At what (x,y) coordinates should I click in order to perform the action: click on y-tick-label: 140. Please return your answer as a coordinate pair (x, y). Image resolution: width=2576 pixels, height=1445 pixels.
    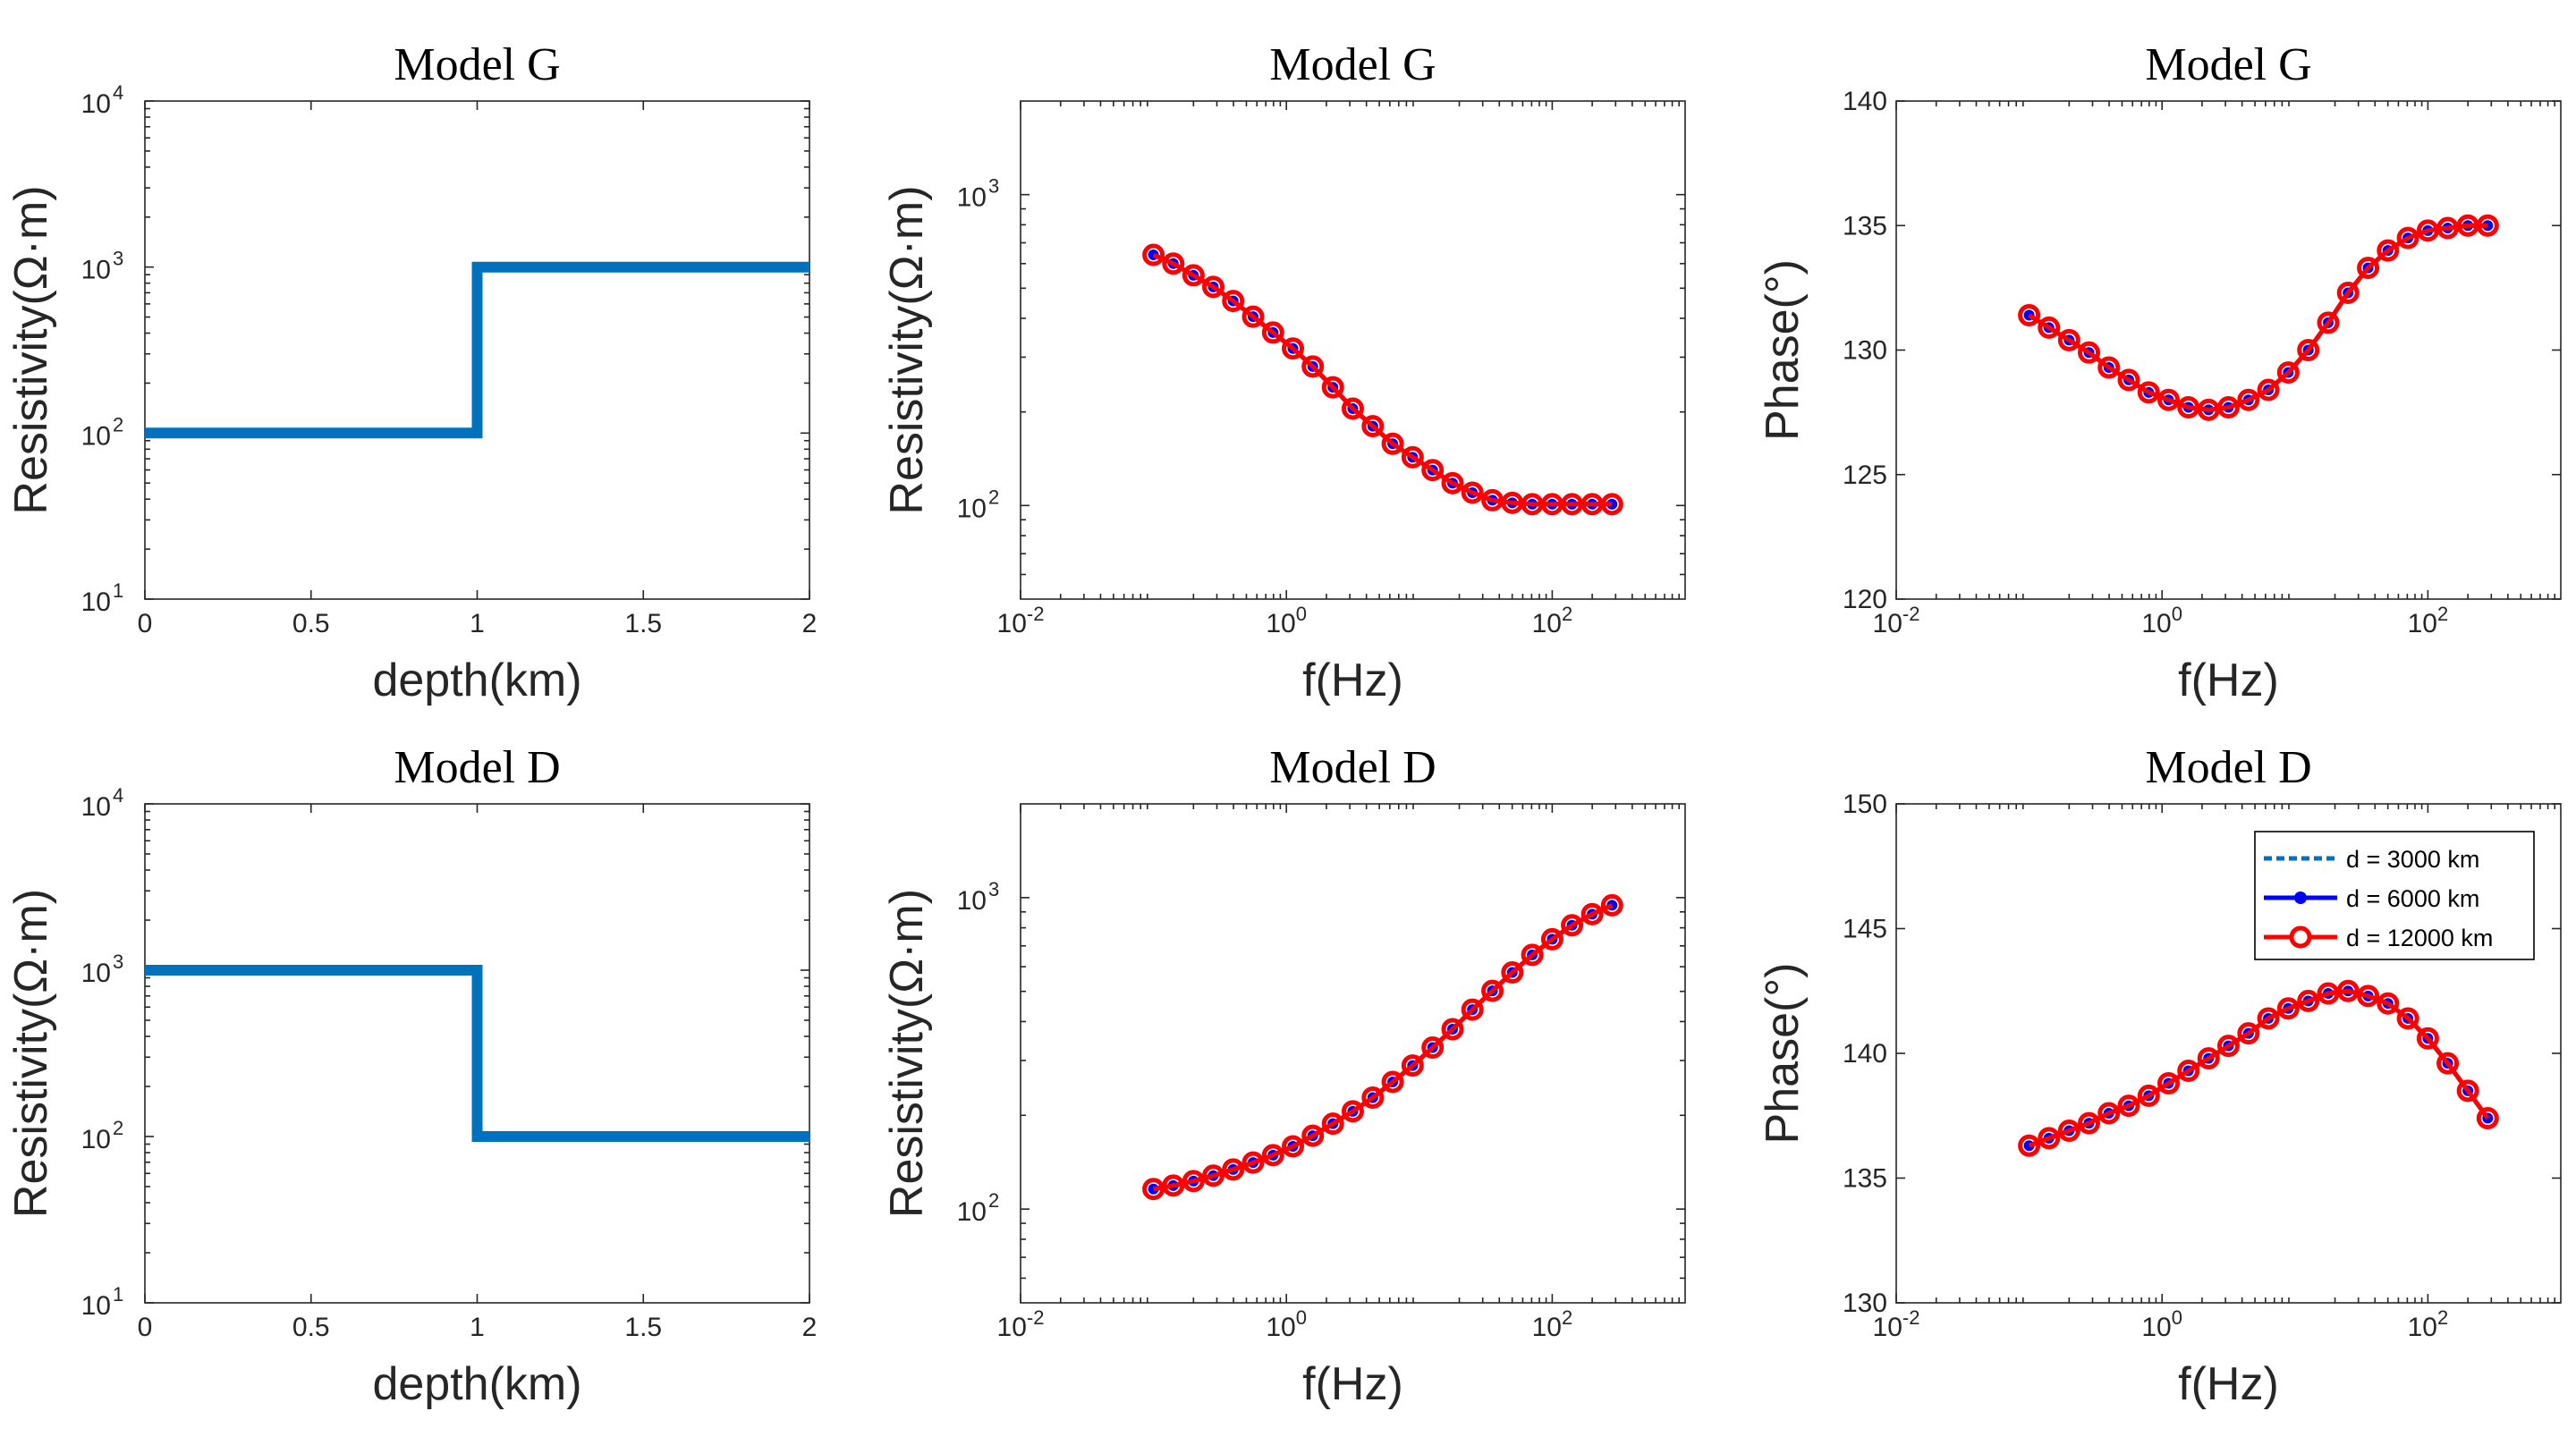
    Looking at the image, I should click on (1865, 1054).